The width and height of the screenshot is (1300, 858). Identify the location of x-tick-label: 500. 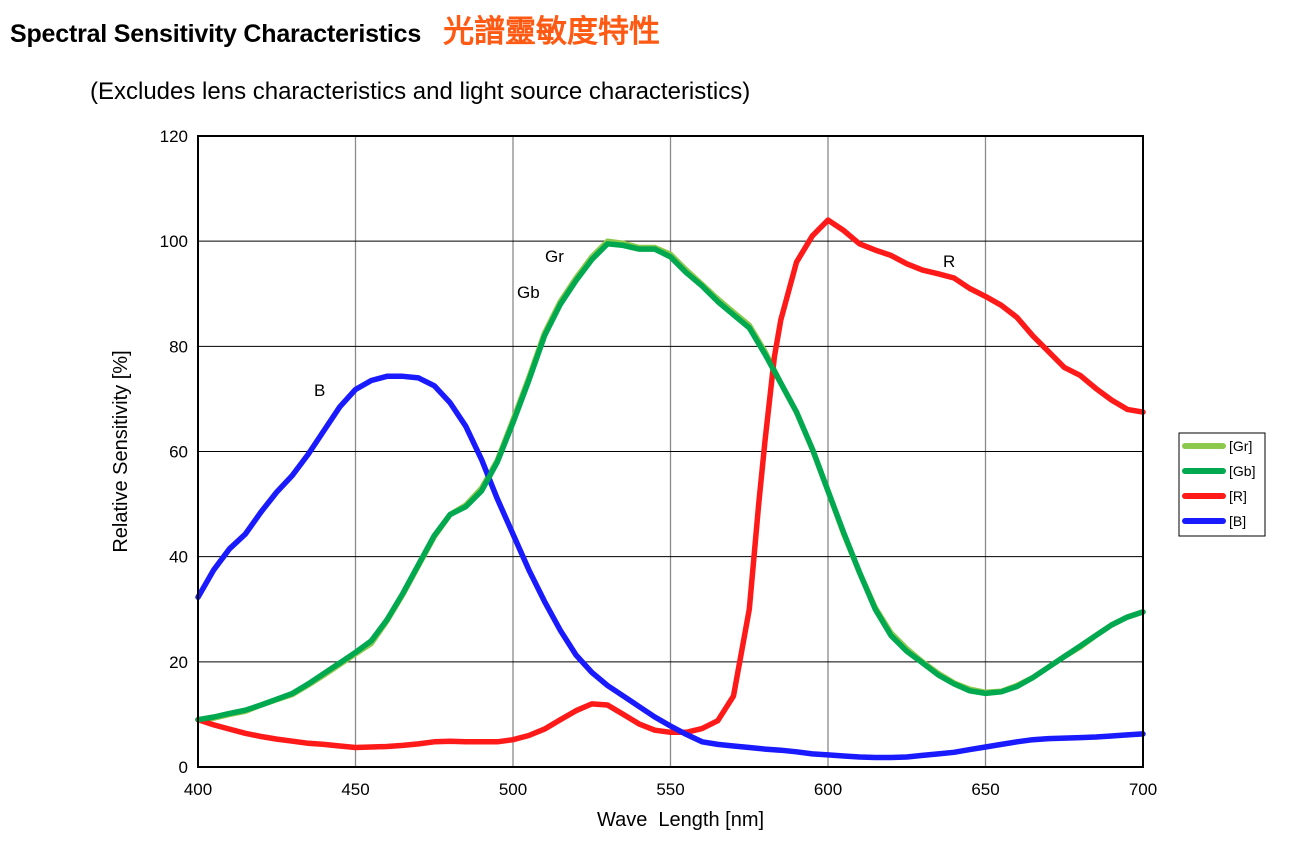
(513, 789).